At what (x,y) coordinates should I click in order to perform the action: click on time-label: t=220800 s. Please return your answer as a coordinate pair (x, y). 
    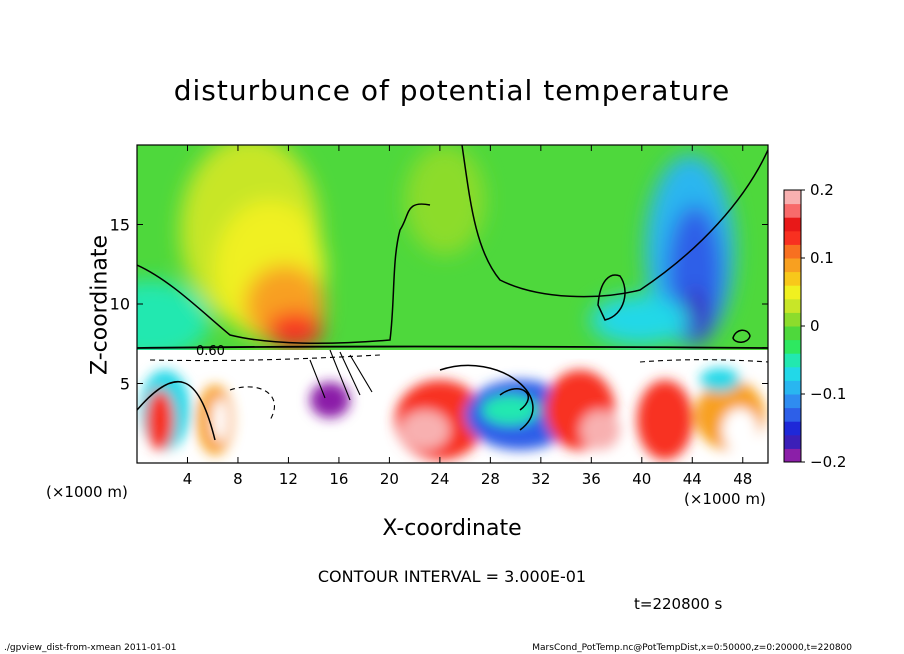
    Looking at the image, I should click on (678, 604).